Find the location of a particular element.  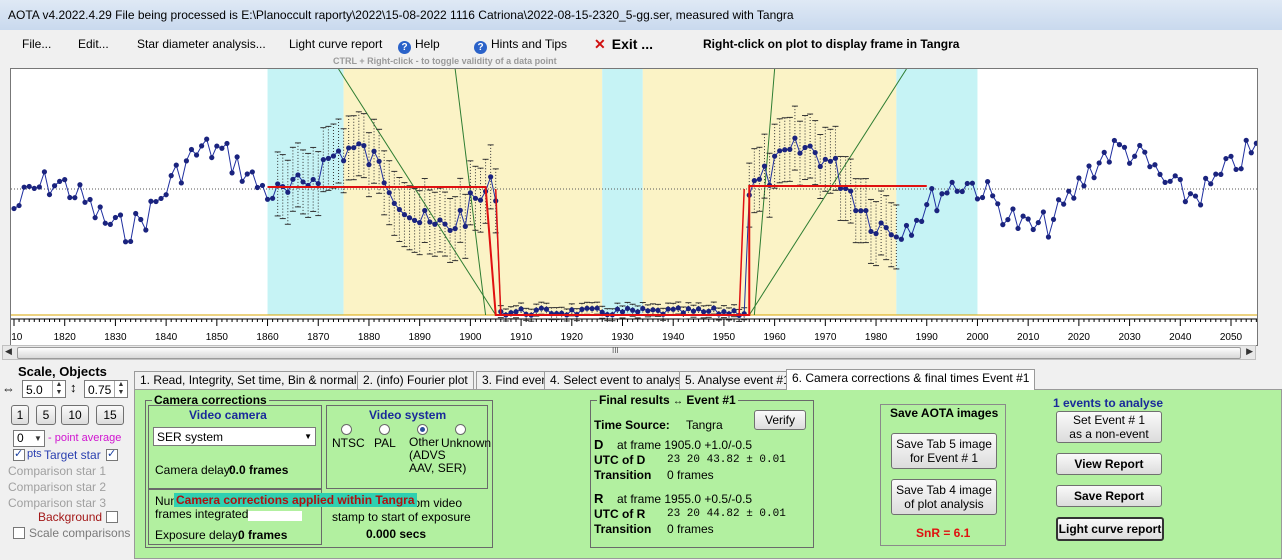

camera-select: SER system ▼ is located at coordinates (234, 436).